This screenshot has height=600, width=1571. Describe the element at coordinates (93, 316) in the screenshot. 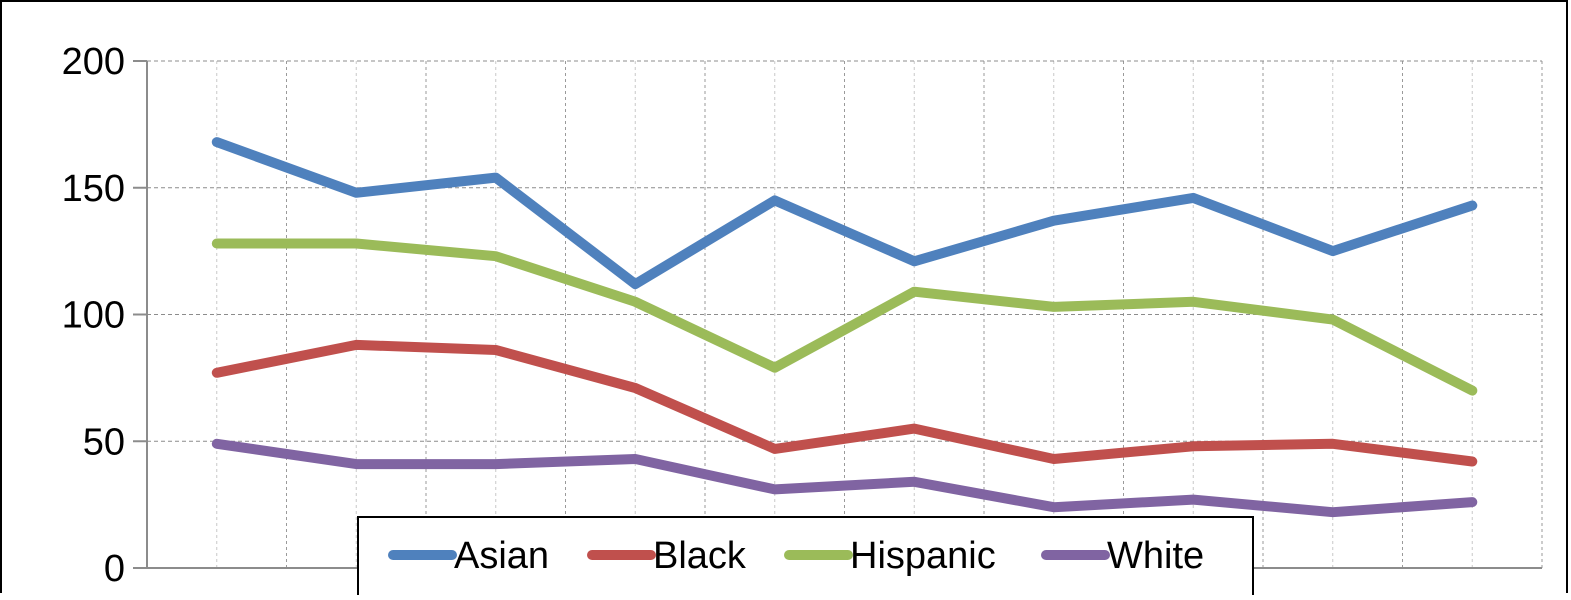

I see `y-tick-label: 100` at that location.